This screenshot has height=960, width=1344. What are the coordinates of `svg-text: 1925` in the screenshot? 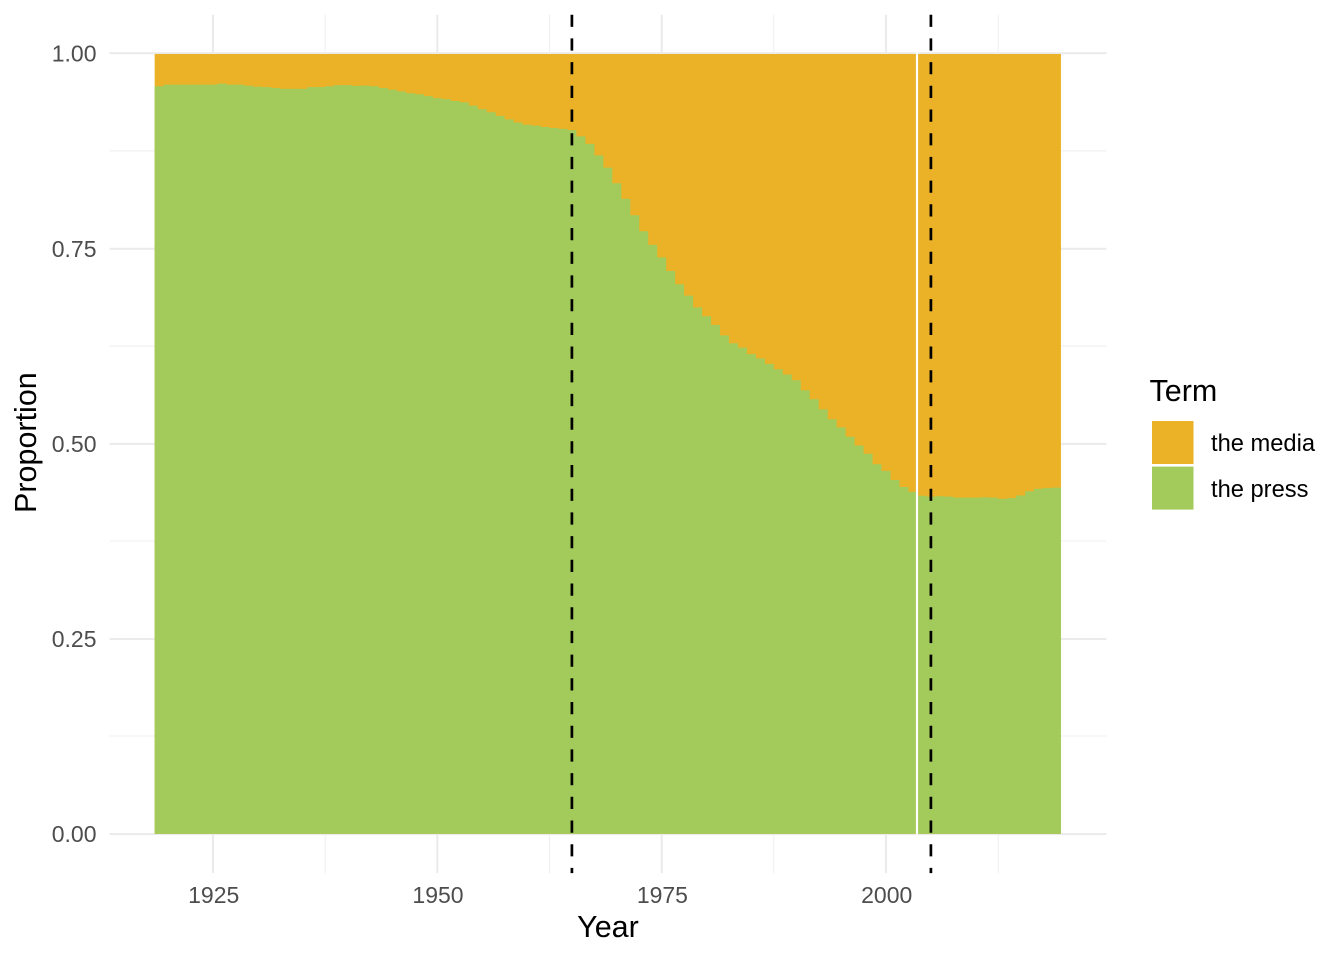 It's located at (213, 895).